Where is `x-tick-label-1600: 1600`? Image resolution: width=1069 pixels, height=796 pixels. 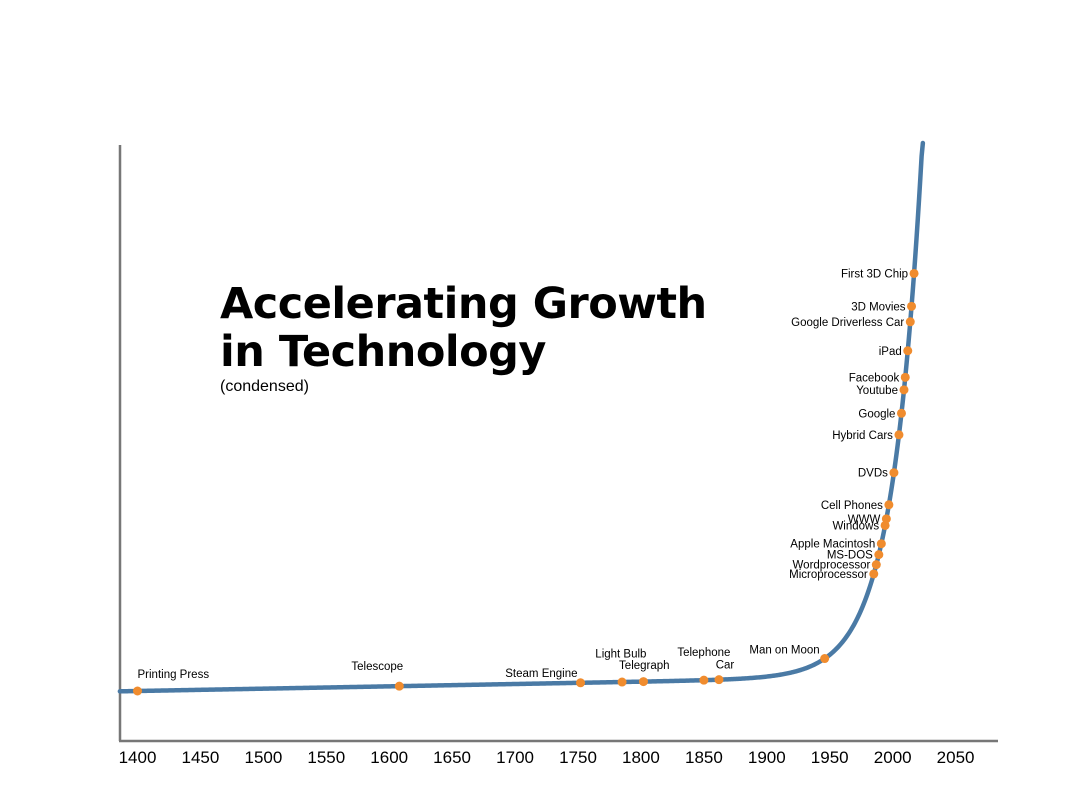 x-tick-label-1600: 1600 is located at coordinates (389, 757).